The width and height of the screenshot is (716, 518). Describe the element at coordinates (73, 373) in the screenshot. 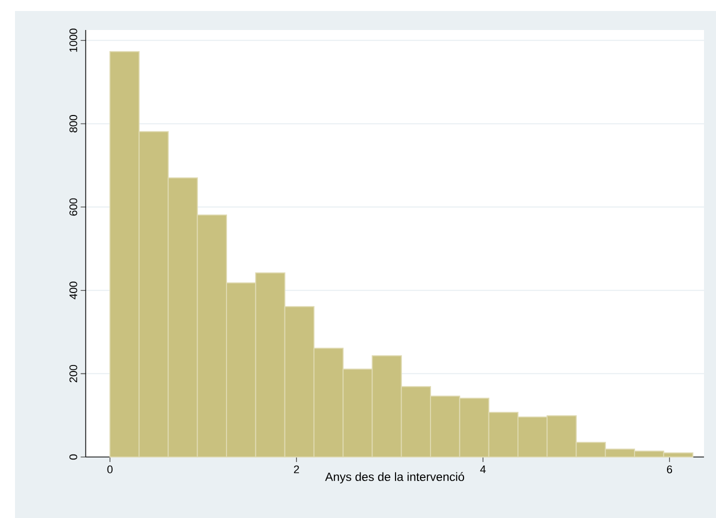

I see `y-tick-label: 200` at that location.